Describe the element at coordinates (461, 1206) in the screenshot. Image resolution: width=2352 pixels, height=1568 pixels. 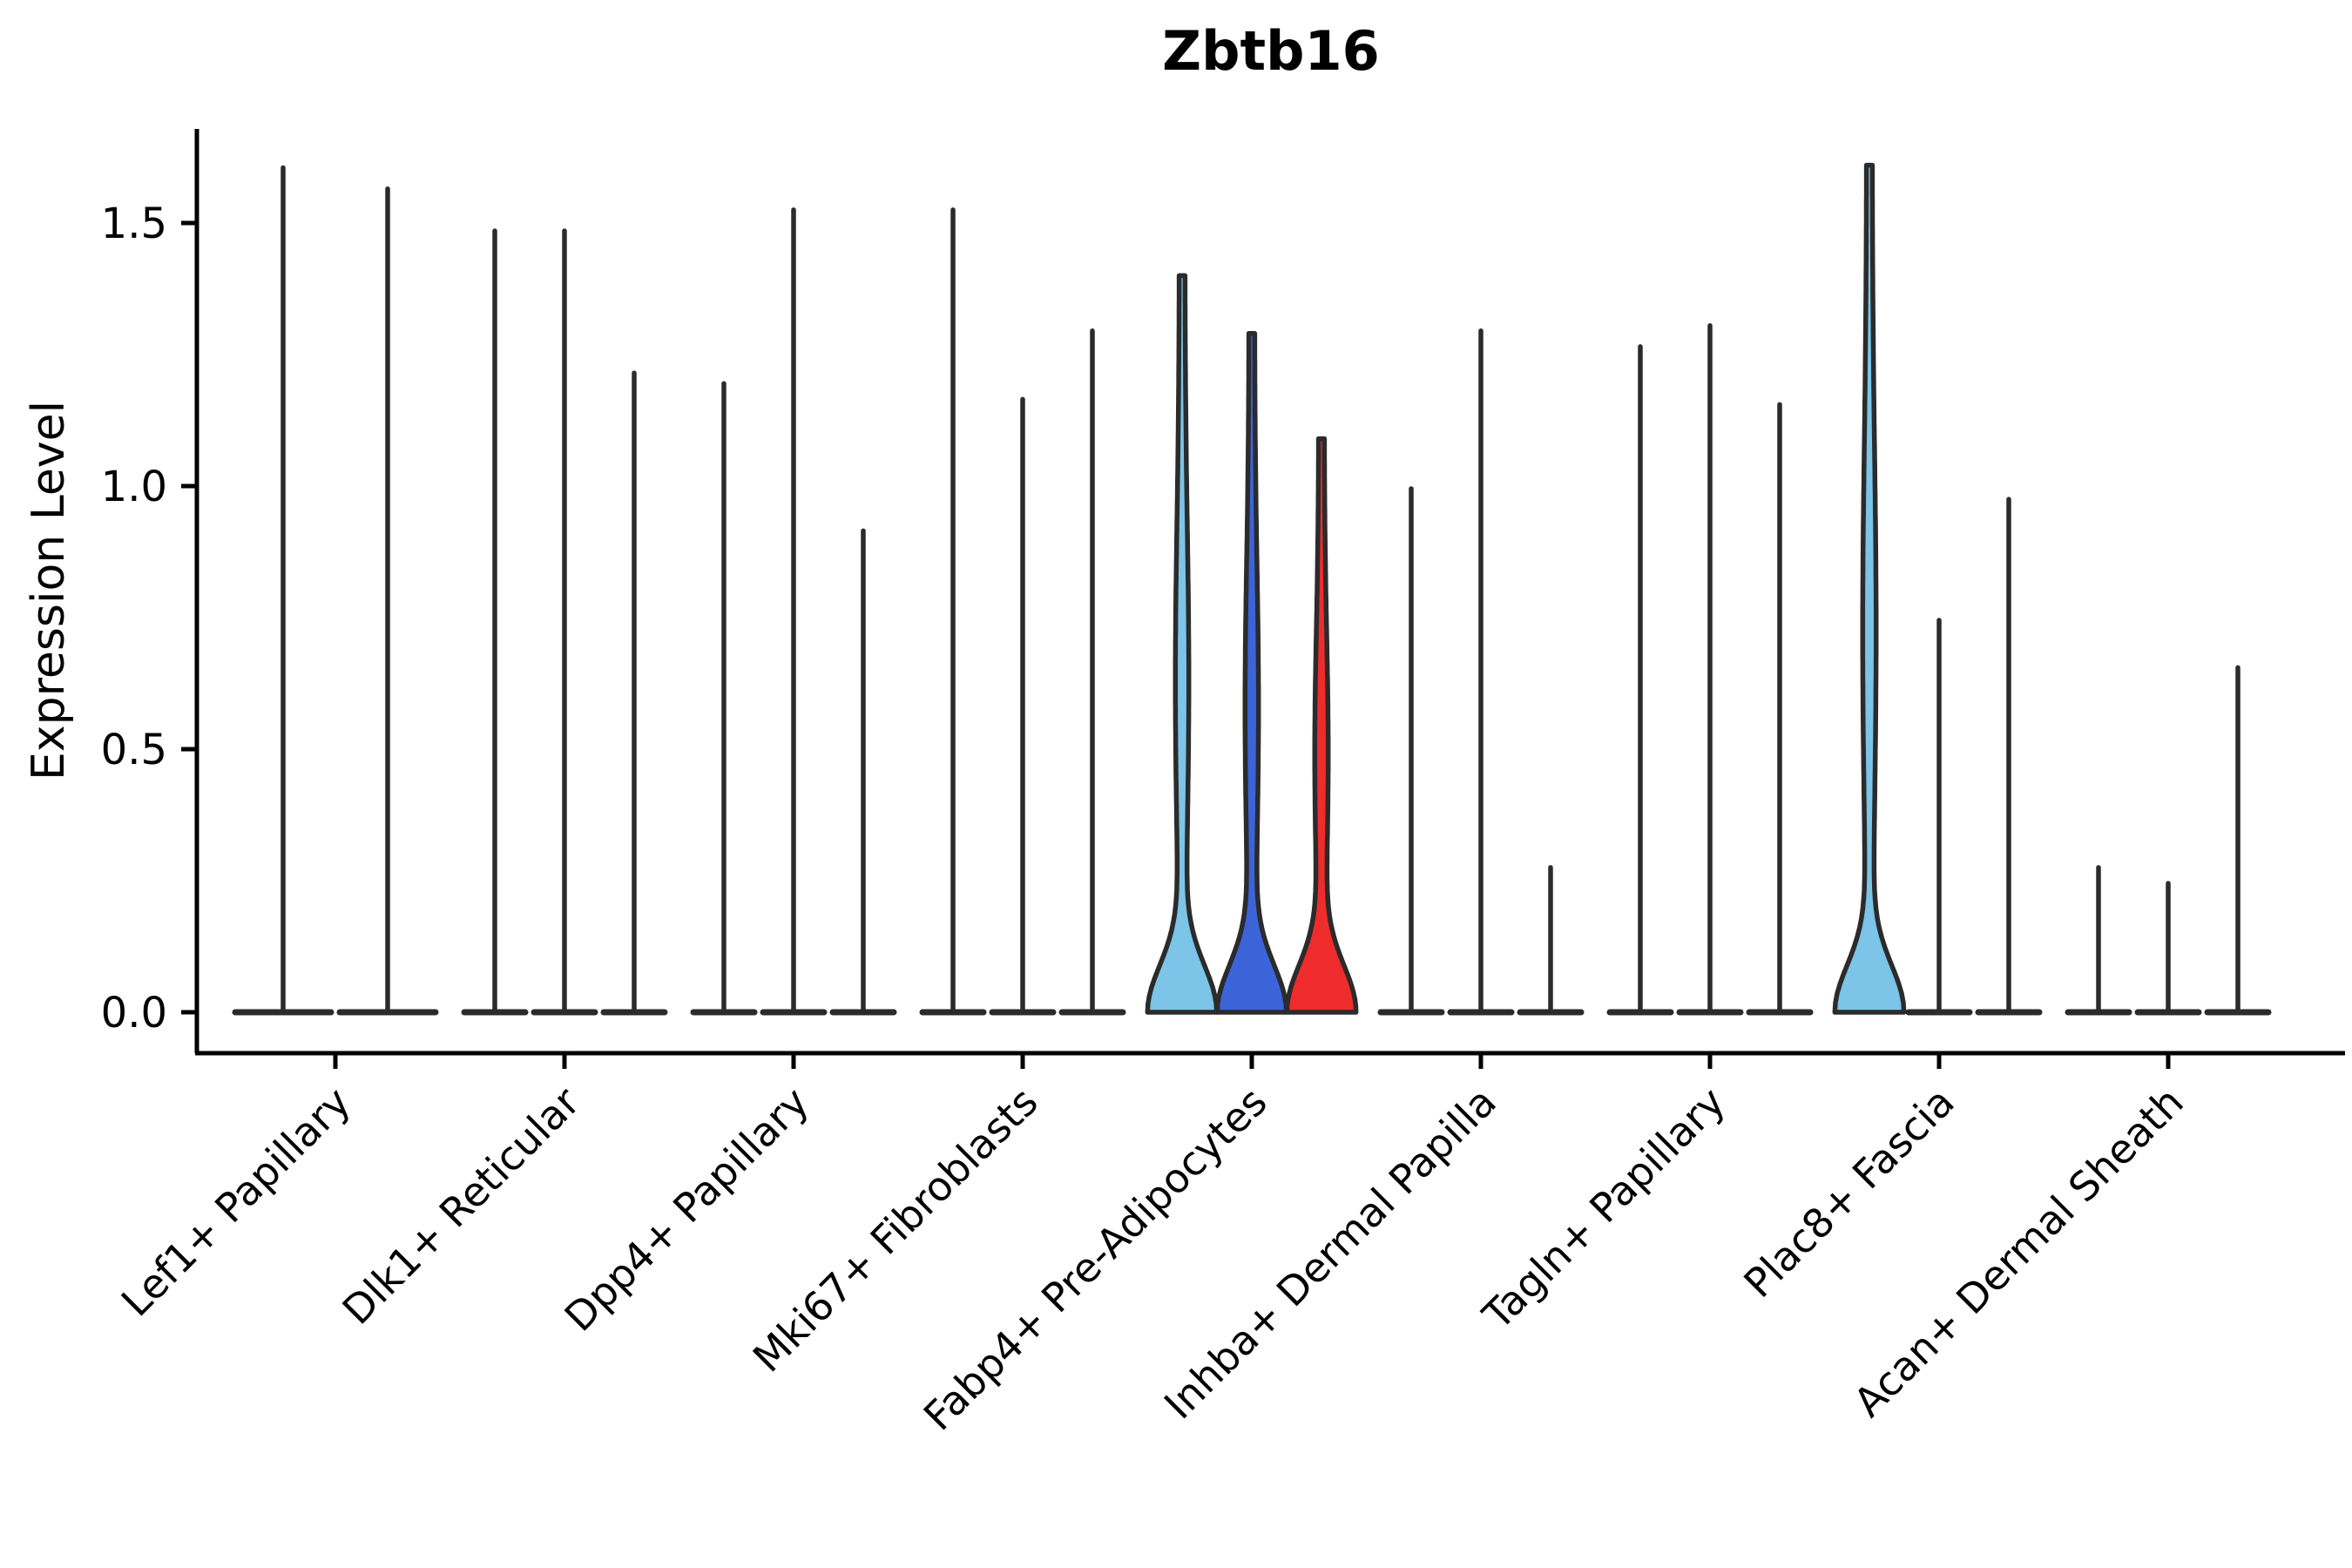
I see `x-tick-label: Dlk1+ Reticular` at that location.